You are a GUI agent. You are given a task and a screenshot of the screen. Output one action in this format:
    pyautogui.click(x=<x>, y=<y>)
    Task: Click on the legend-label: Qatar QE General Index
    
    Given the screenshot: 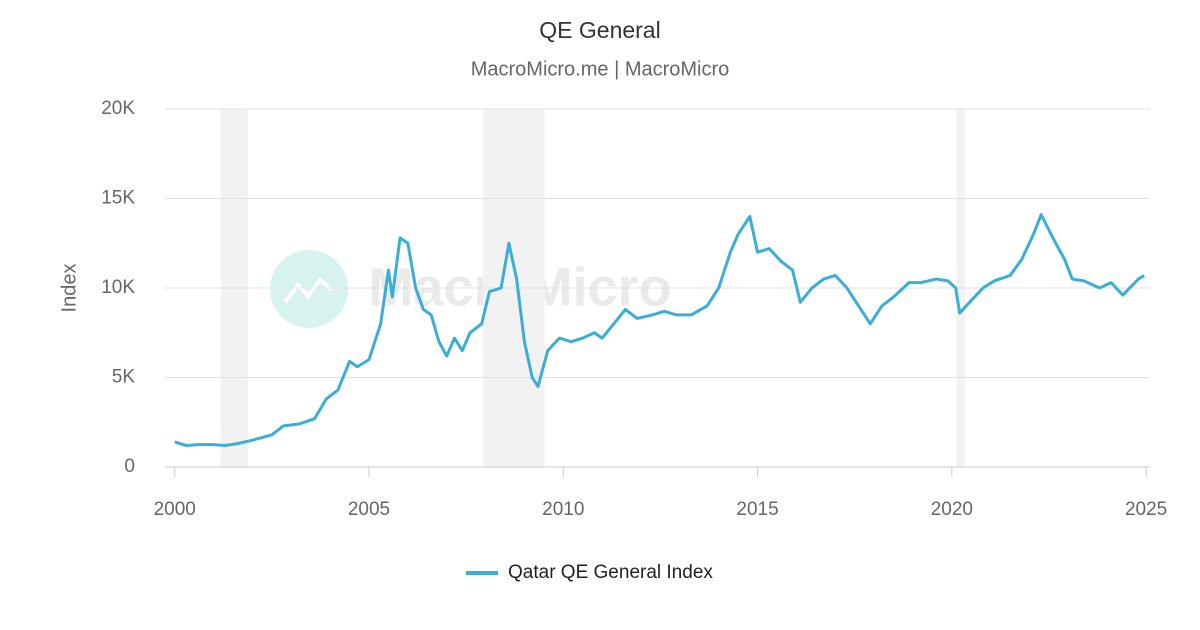 What is the action you would take?
    pyautogui.click(x=610, y=572)
    